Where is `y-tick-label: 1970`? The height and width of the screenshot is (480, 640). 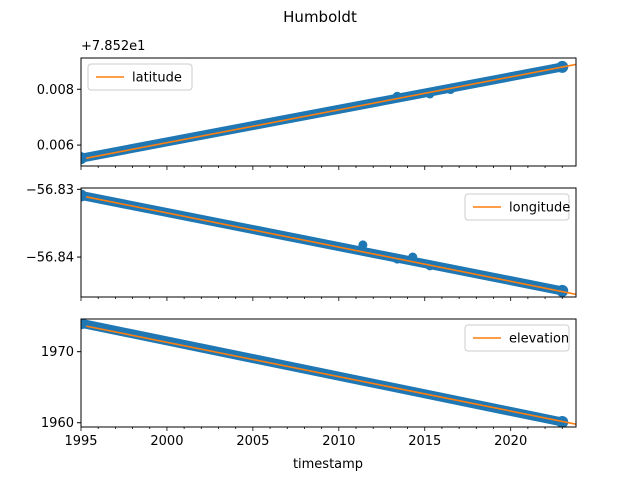
y-tick-label: 1970 is located at coordinates (57, 352).